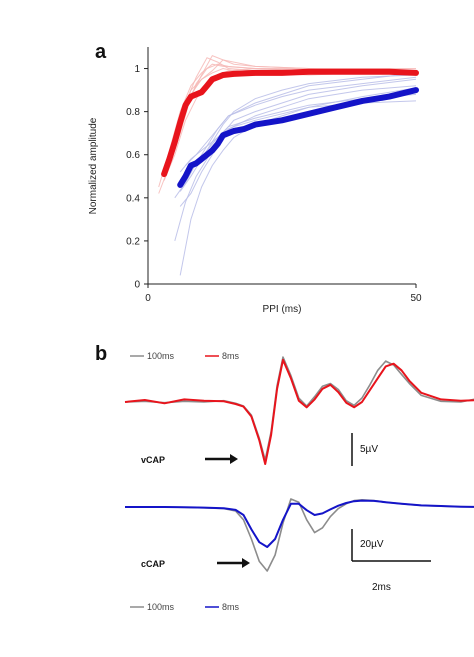  Describe the element at coordinates (133, 155) in the screenshot. I see `y-tick-label: 0.6` at that location.